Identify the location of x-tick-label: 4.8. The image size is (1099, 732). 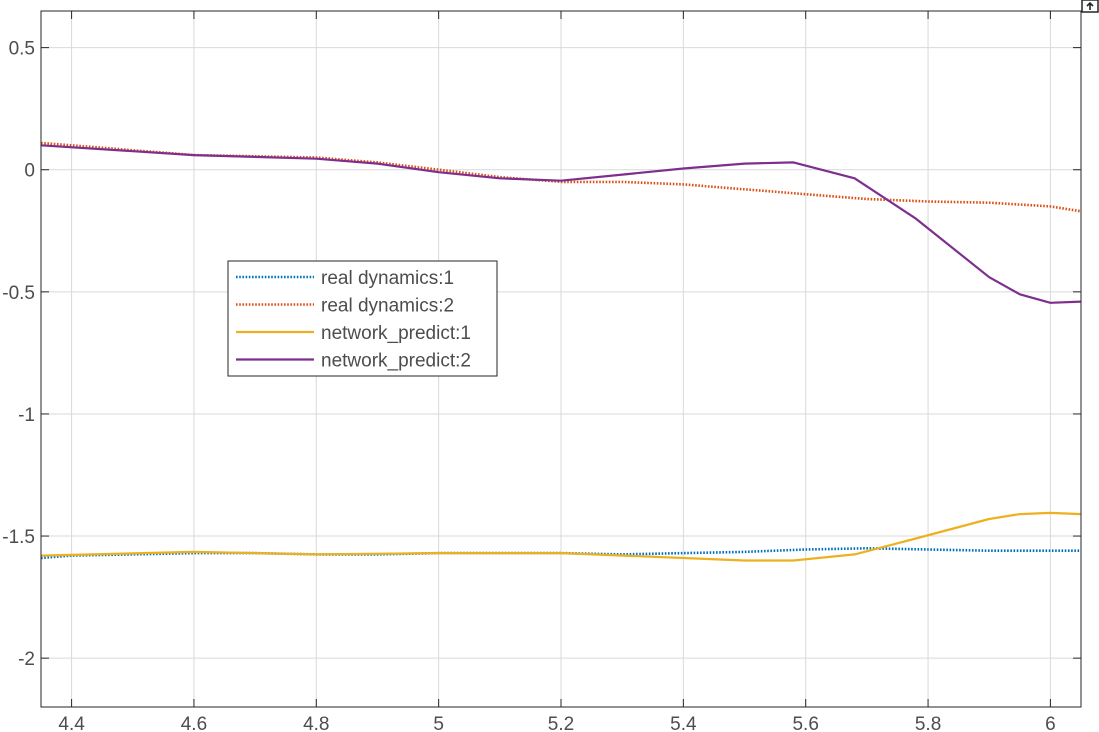
(316, 723).